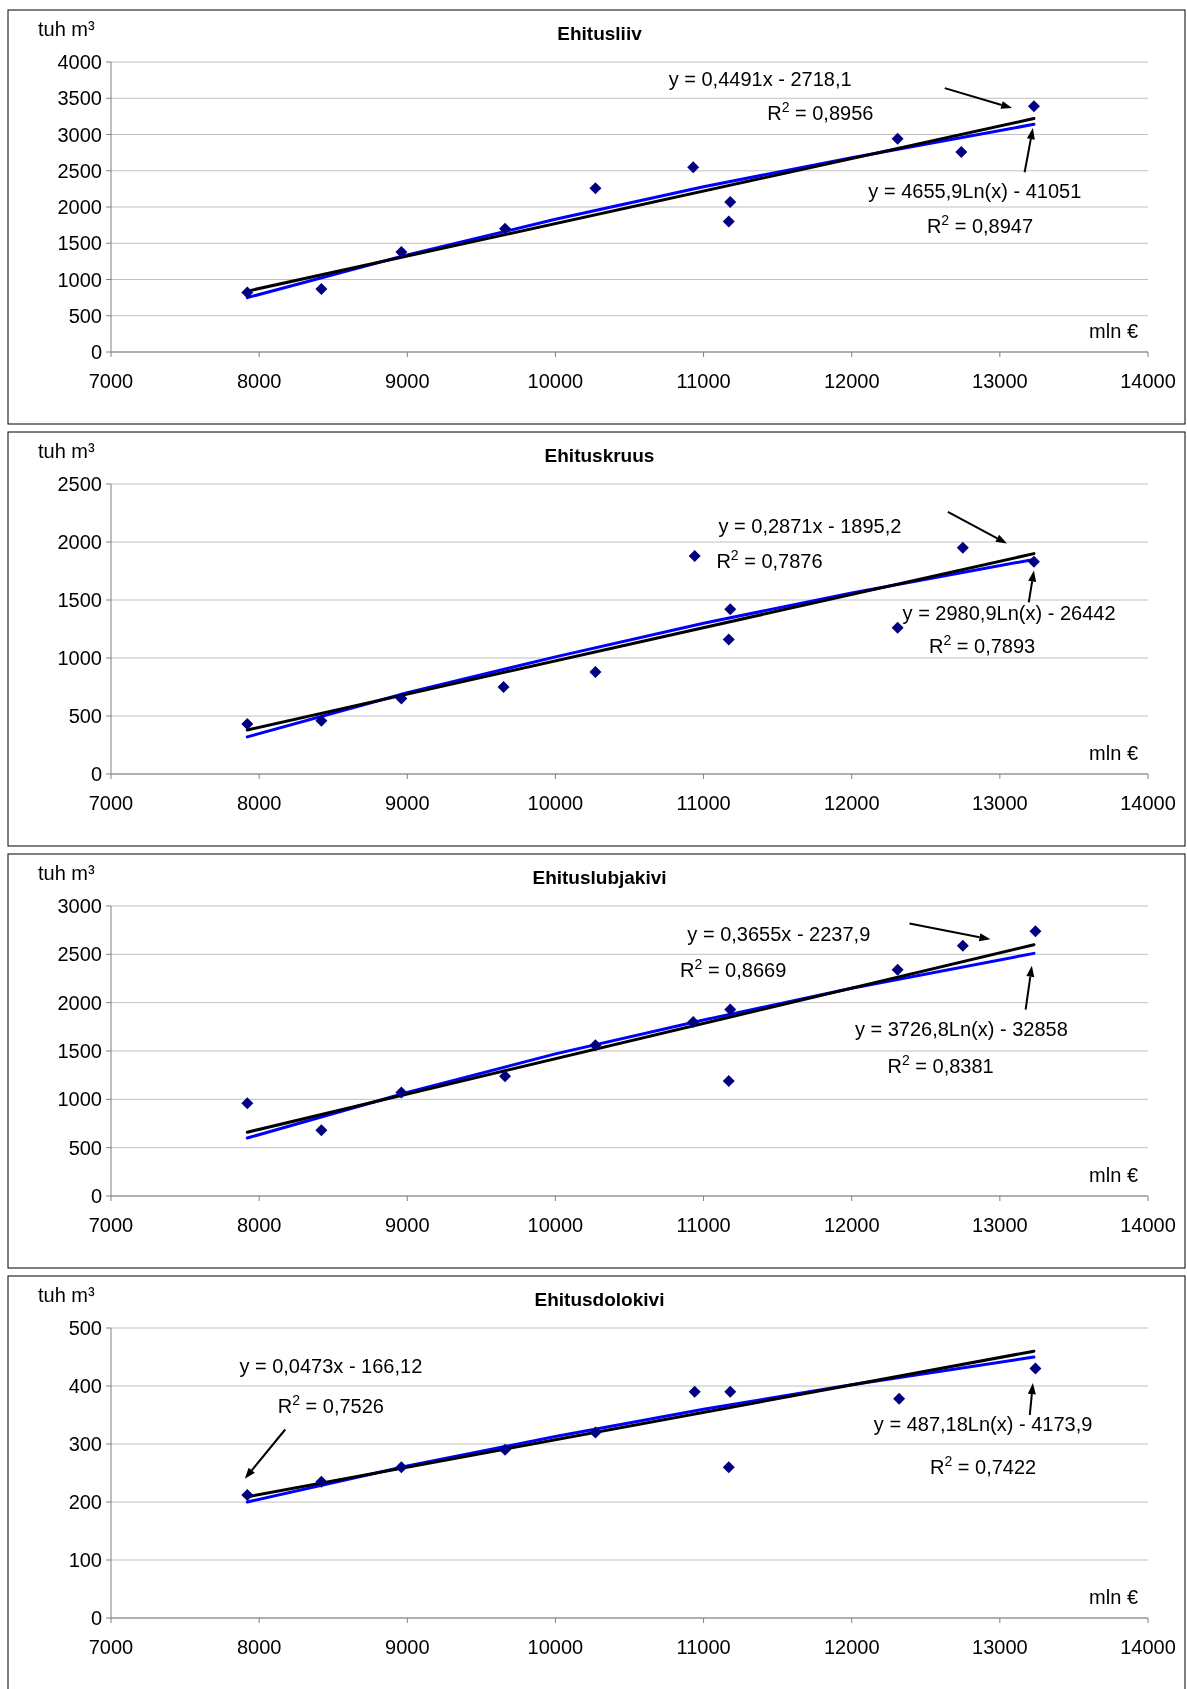 Image resolution: width=1187 pixels, height=1689 pixels. What do you see at coordinates (983, 1466) in the screenshot?
I see `annotation: R$^{2}$ = 0,7422` at bounding box center [983, 1466].